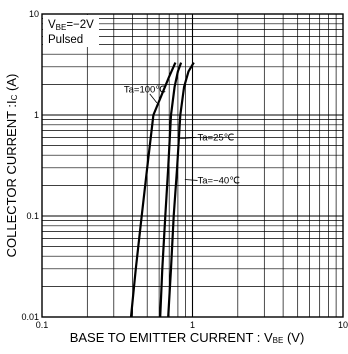  I want to click on conditions-box: VBE=−2V Pulsed, so click(71, 31).